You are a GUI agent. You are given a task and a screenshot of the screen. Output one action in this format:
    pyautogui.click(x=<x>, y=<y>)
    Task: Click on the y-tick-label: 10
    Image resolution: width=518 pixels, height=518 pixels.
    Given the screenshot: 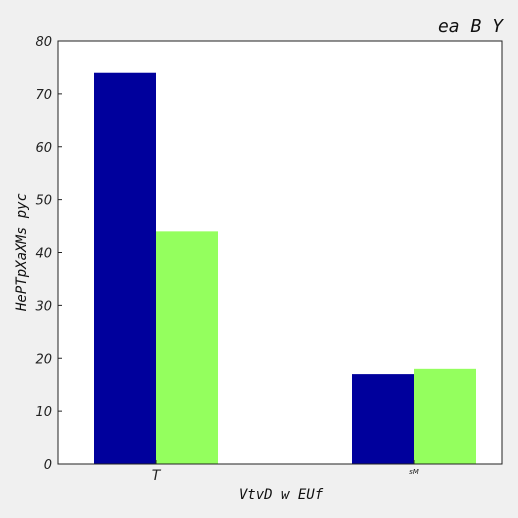 What is the action you would take?
    pyautogui.click(x=43, y=412)
    